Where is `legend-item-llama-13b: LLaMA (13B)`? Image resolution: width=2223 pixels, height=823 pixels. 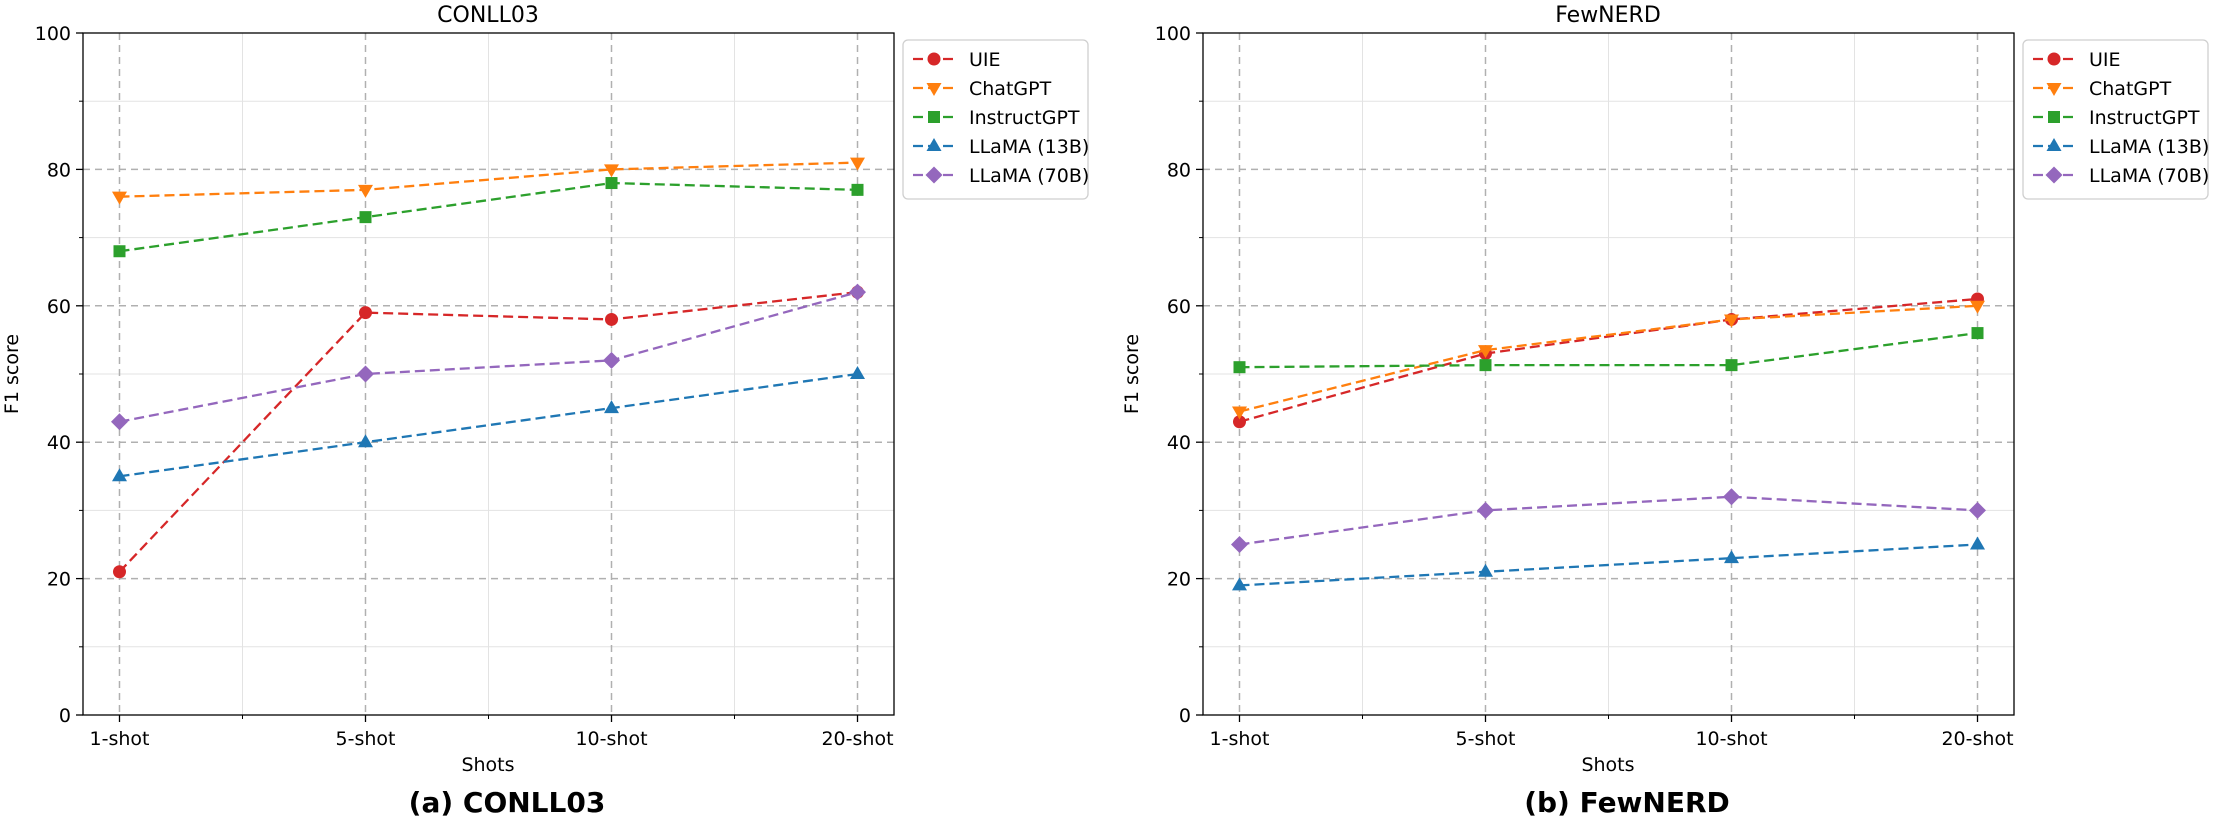
legend-item-llama-13b: LLaMA (13B) is located at coordinates (1001, 147).